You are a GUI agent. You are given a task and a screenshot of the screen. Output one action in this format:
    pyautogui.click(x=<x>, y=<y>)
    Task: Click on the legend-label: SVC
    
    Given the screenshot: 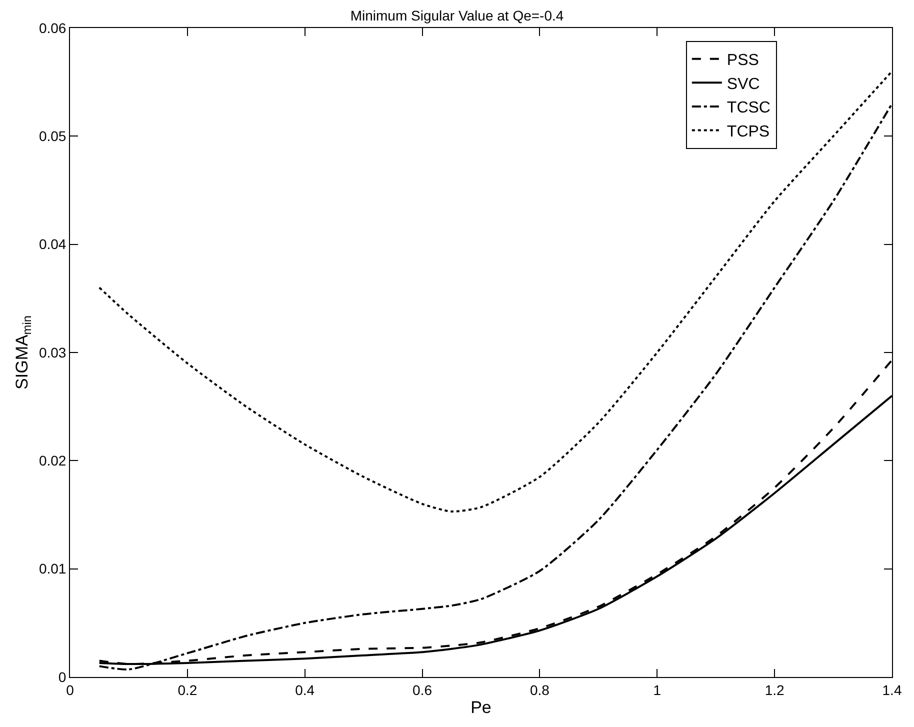 What is the action you would take?
    pyautogui.click(x=743, y=84)
    